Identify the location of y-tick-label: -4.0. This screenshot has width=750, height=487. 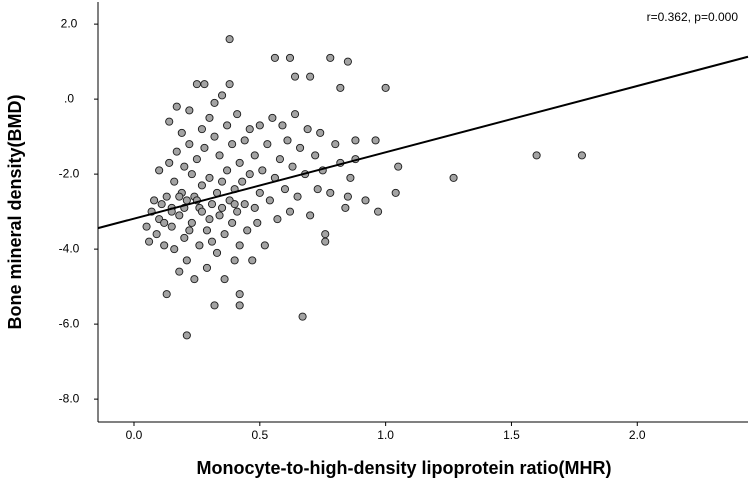
(69, 248).